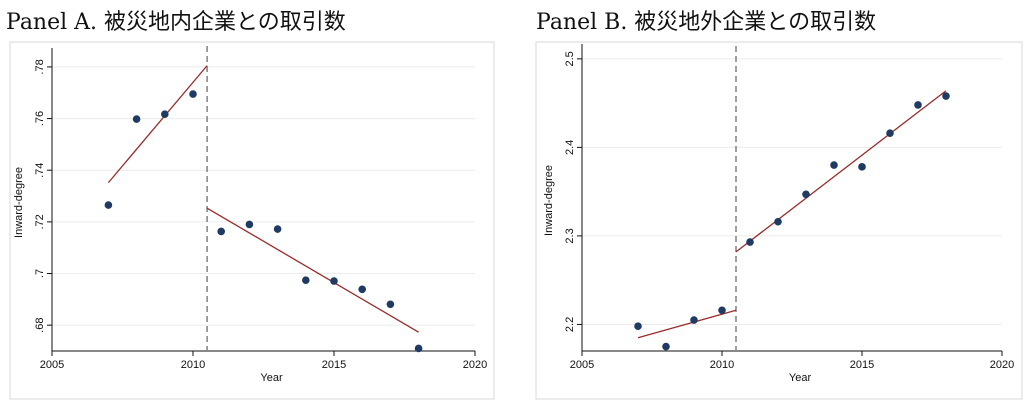  Describe the element at coordinates (334, 365) in the screenshot. I see `panel-a-x-tick-label: 2015` at that location.